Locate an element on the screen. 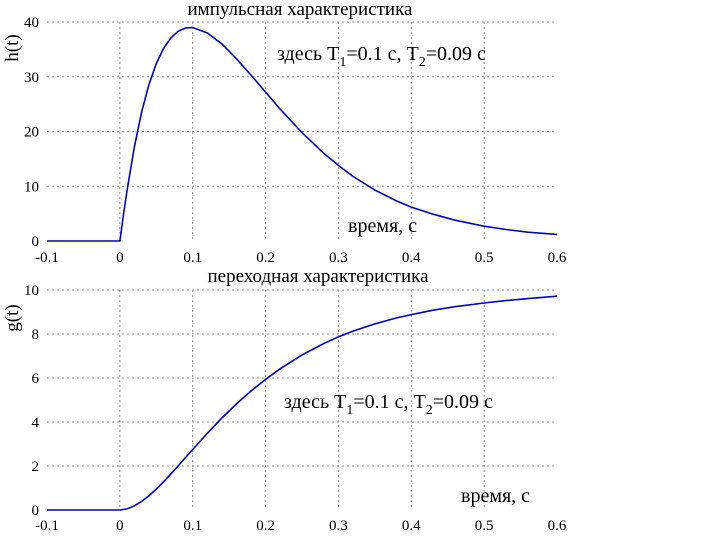 The image size is (720, 540). chart-title: переходная характеристика is located at coordinates (318, 276).